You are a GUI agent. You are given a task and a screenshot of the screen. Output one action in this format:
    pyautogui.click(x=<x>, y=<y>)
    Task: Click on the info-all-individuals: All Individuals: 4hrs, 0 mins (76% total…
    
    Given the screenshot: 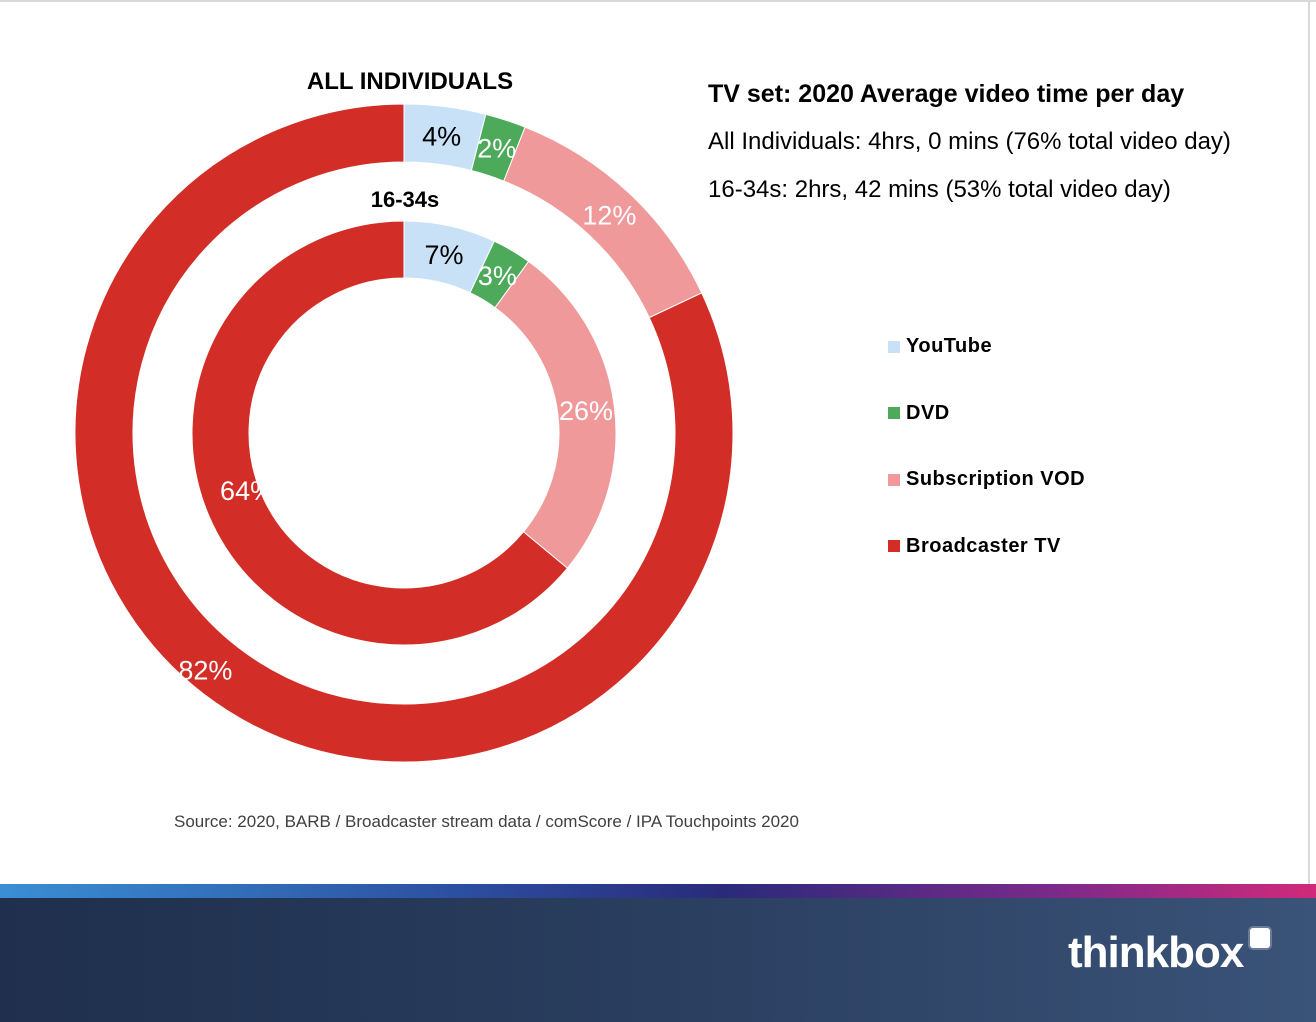 What is the action you would take?
    pyautogui.click(x=969, y=141)
    